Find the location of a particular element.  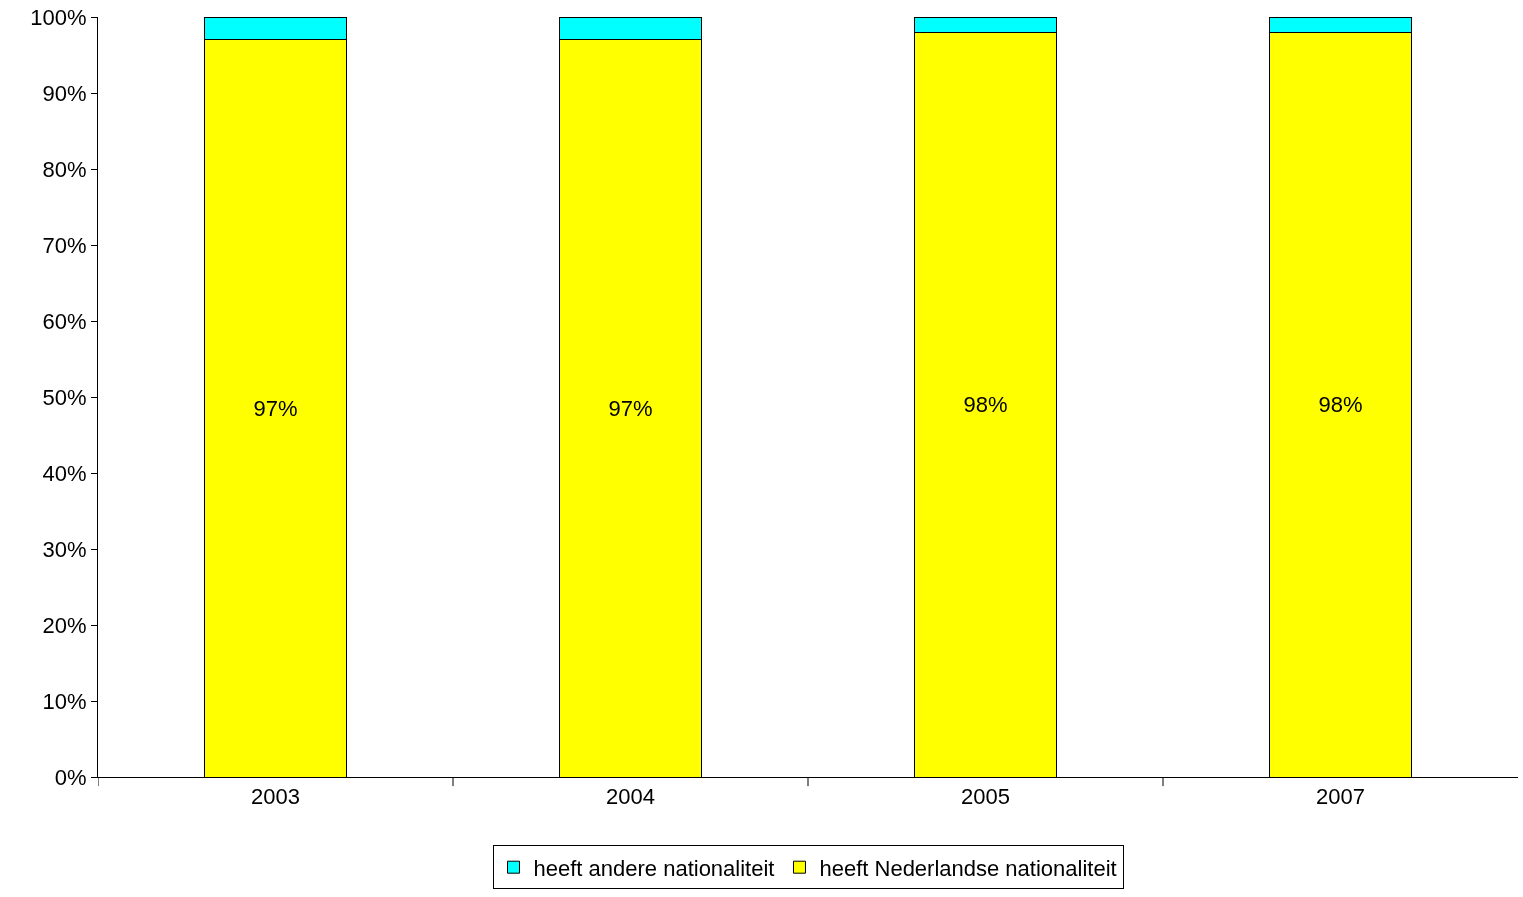

y-tick-label: 100% is located at coordinates (58, 17).